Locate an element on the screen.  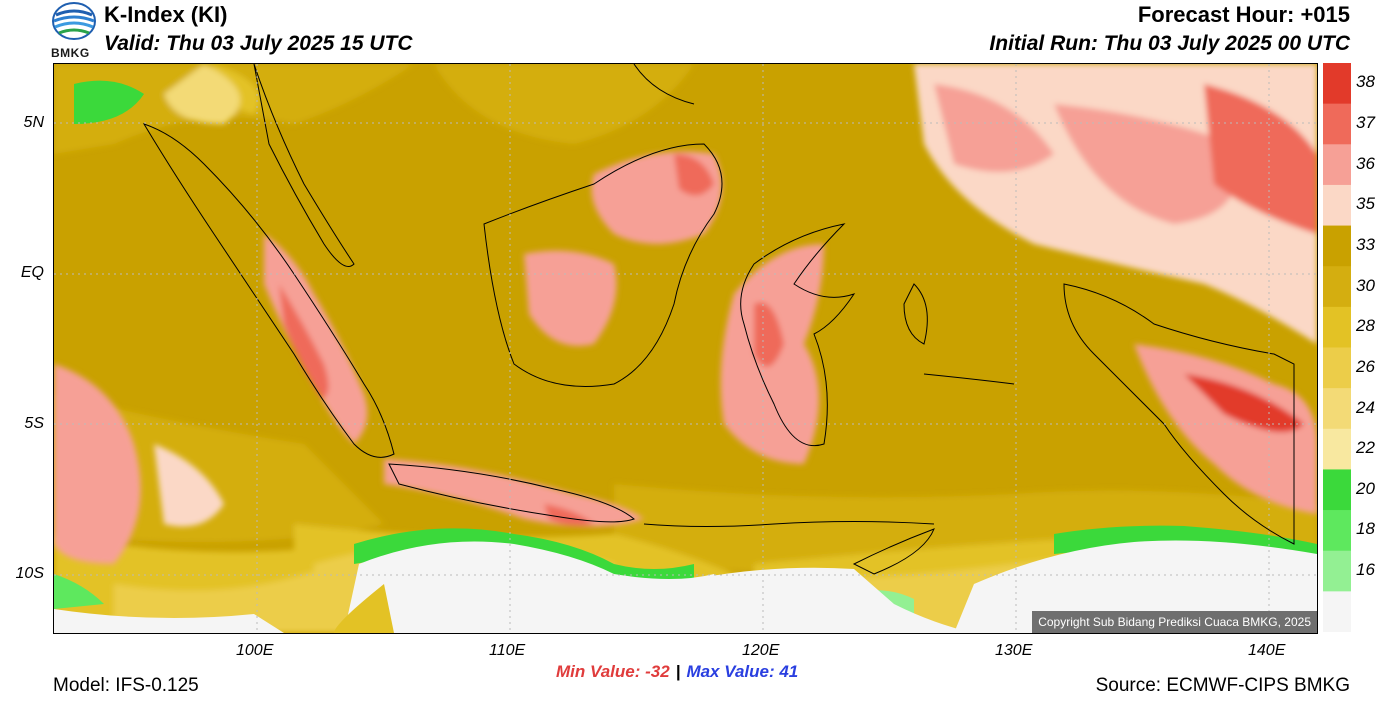
colorbar-label: 37 is located at coordinates (1365, 122).